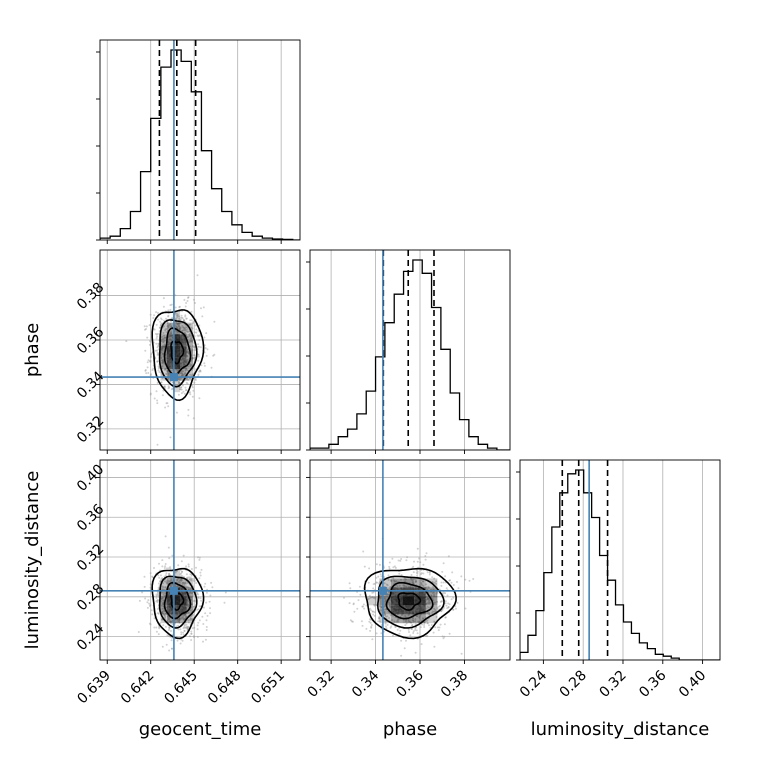  Describe the element at coordinates (321, 684) in the screenshot. I see `x-tick-label: 0.32` at that location.